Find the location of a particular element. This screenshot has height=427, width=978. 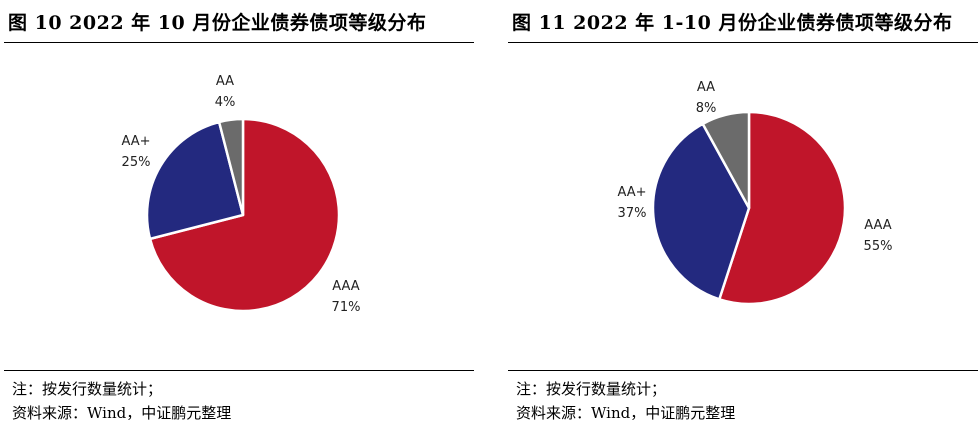

slice-value-aa: 4% is located at coordinates (225, 102).